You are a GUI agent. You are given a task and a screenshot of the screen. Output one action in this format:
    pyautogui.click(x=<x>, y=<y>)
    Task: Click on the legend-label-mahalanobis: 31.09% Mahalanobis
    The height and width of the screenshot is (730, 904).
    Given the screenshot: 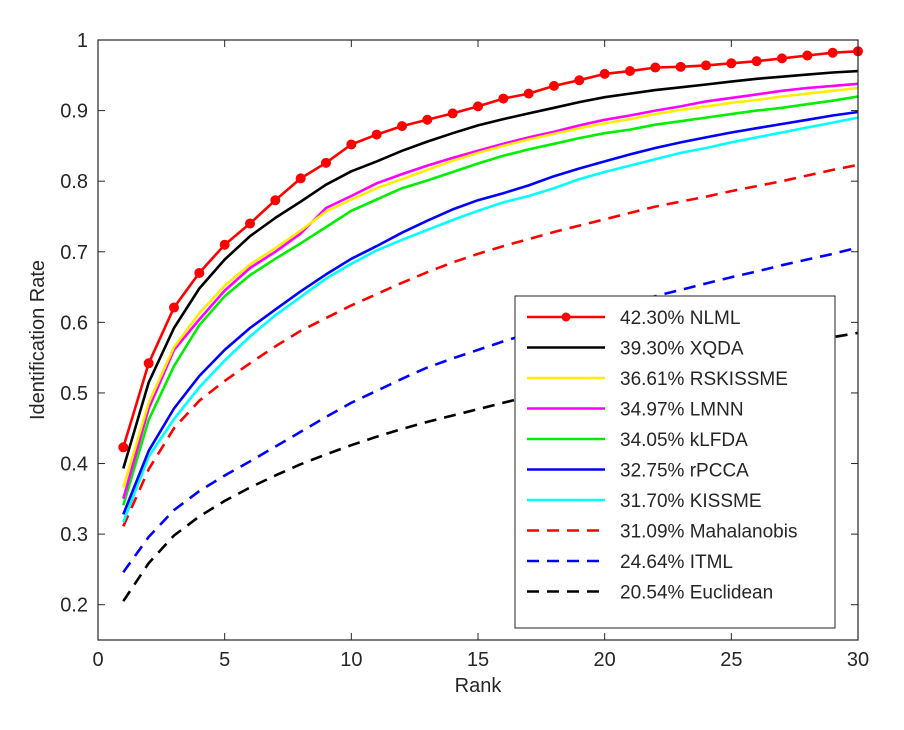 What is the action you would take?
    pyautogui.click(x=708, y=532)
    